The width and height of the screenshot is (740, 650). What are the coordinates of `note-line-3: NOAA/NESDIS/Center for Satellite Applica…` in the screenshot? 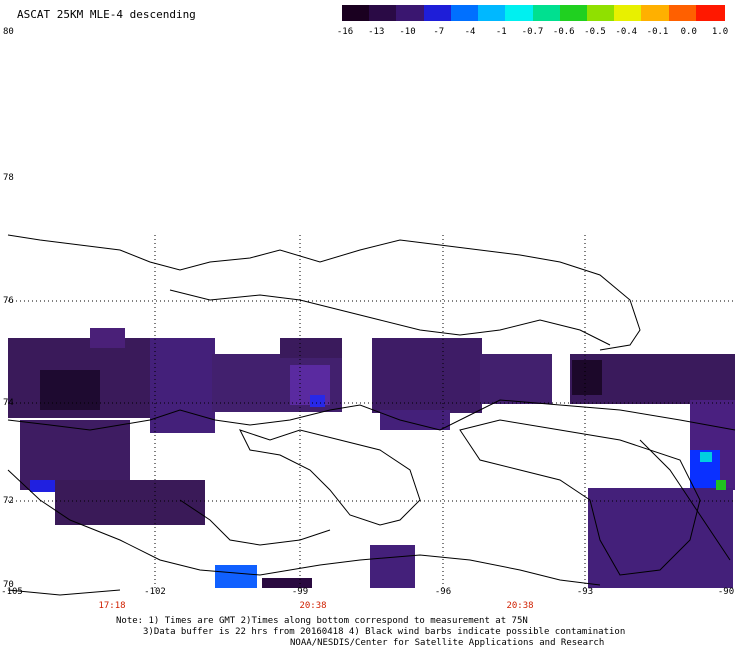 It's located at (447, 643).